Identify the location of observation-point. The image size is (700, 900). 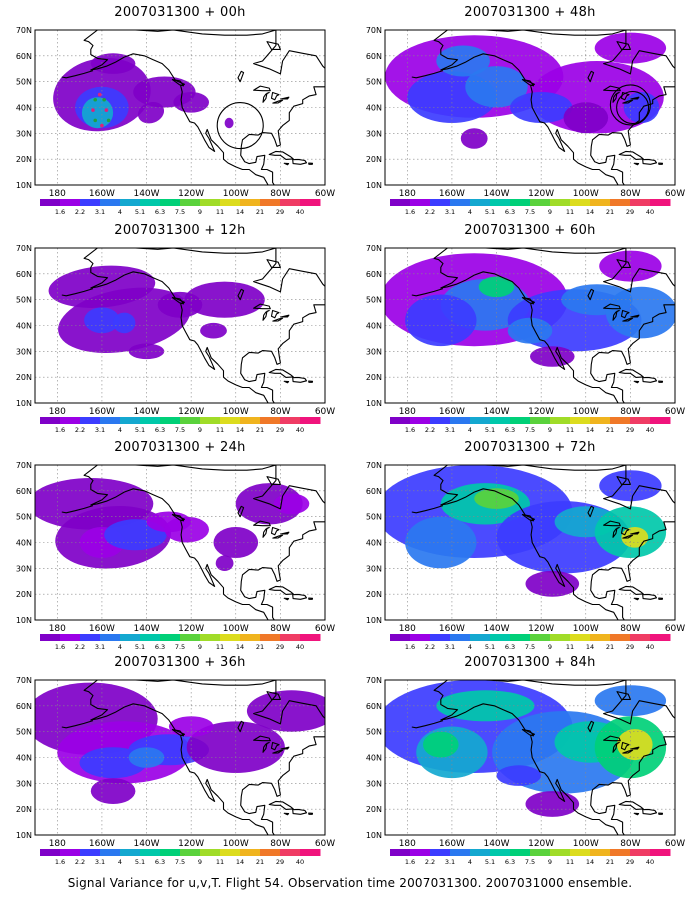
(108, 120).